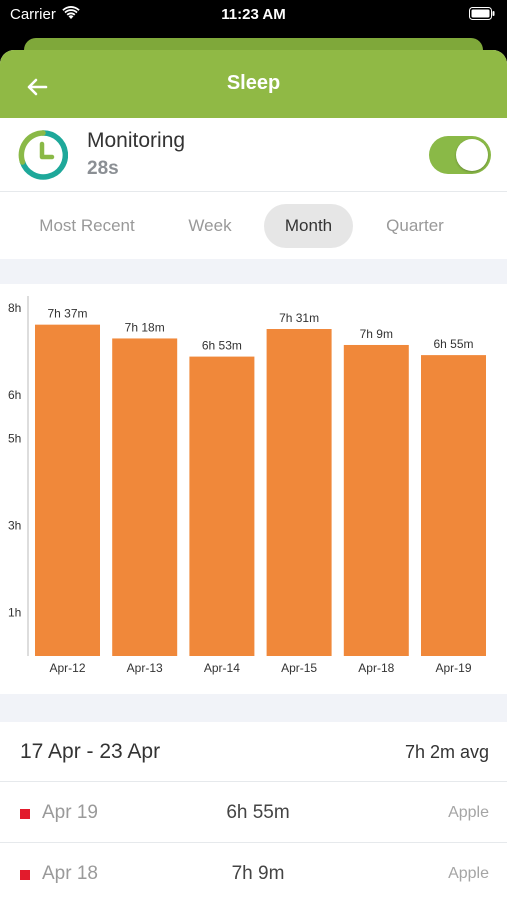 The width and height of the screenshot is (507, 900). What do you see at coordinates (87, 225) in the screenshot?
I see `tab-most-recent: Most Recent` at bounding box center [87, 225].